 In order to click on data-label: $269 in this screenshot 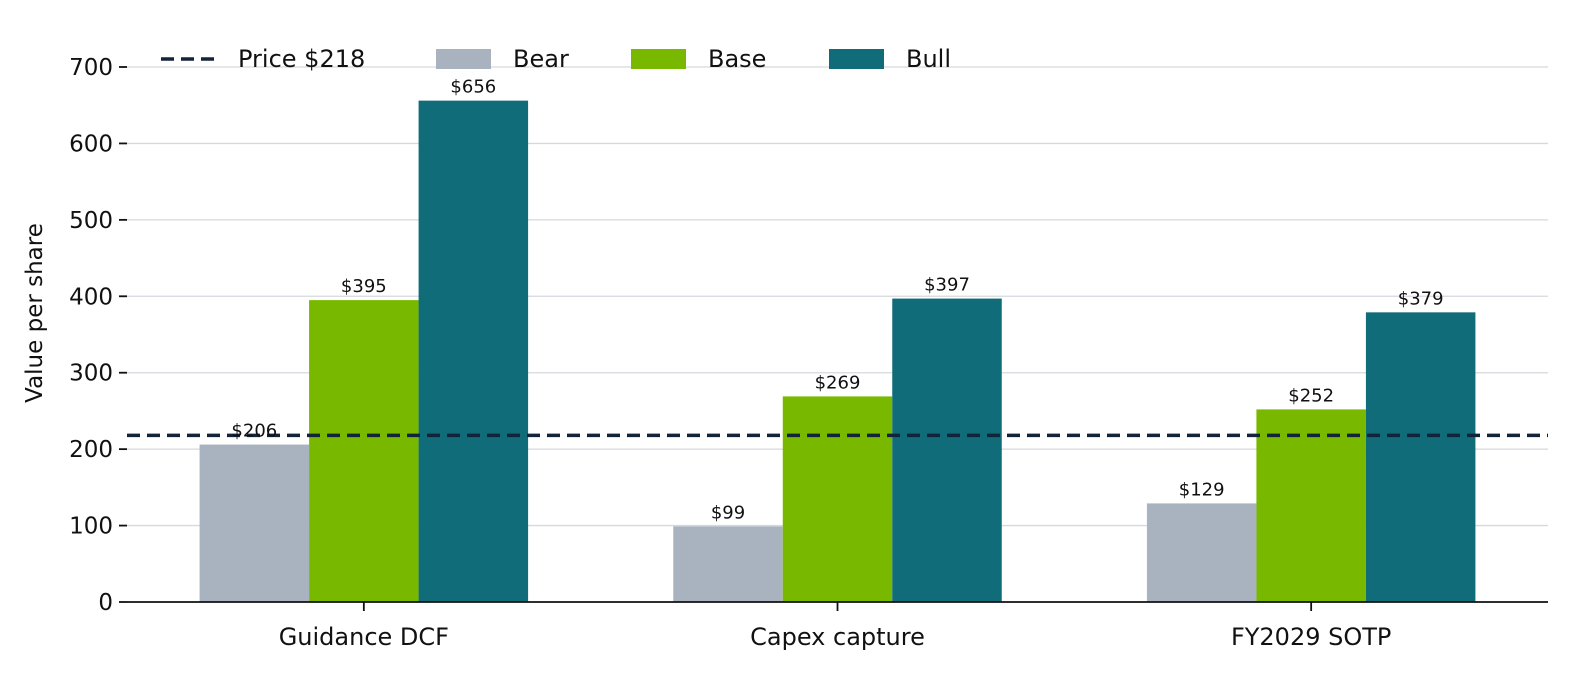, I will do `click(838, 382)`.